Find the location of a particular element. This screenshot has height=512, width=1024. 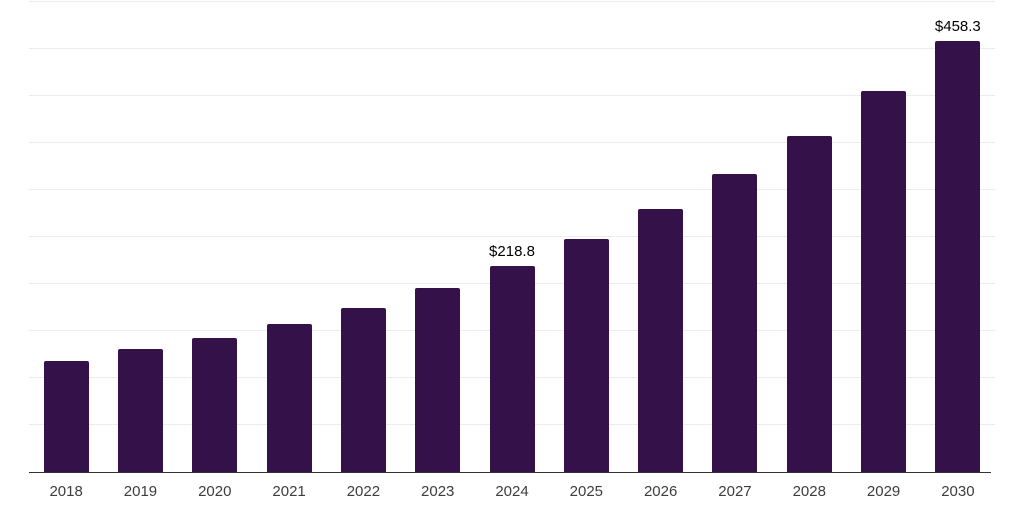

bar-2027 is located at coordinates (735, 323).